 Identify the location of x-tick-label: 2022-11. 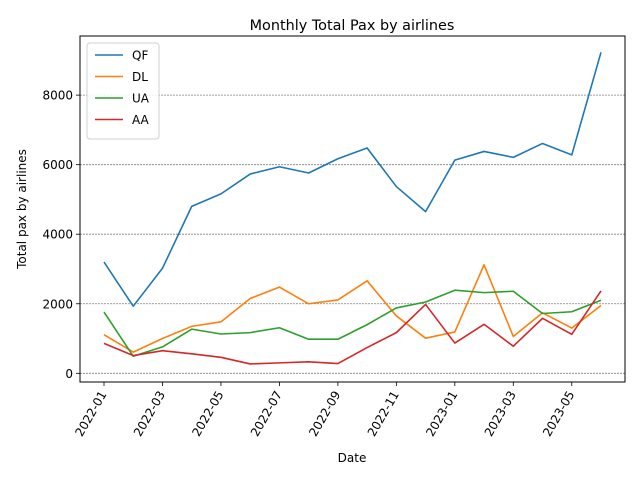
(383, 414).